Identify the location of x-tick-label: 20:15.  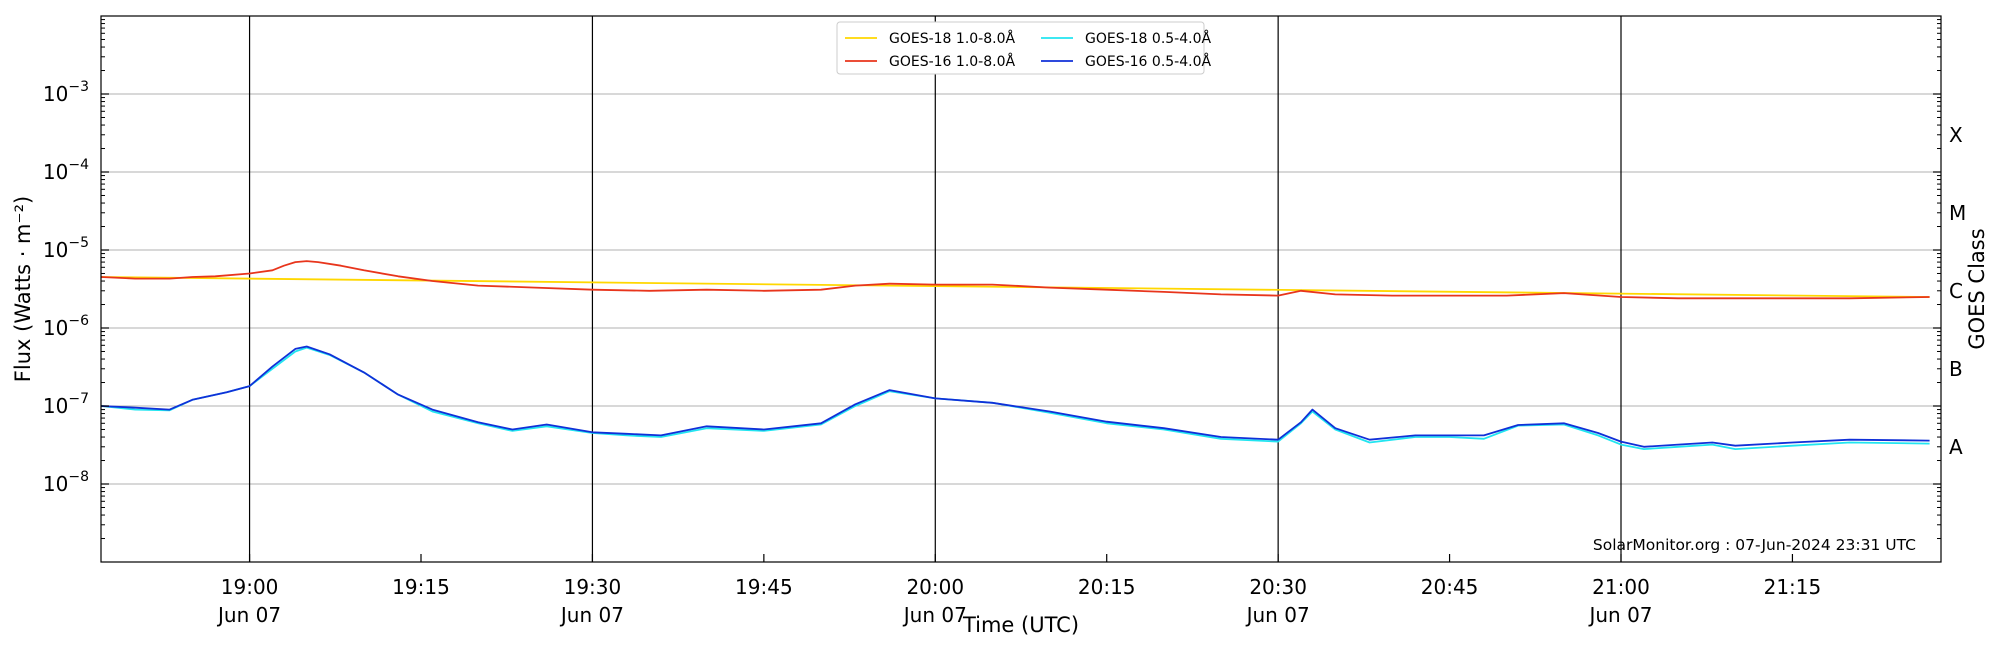
(1107, 587).